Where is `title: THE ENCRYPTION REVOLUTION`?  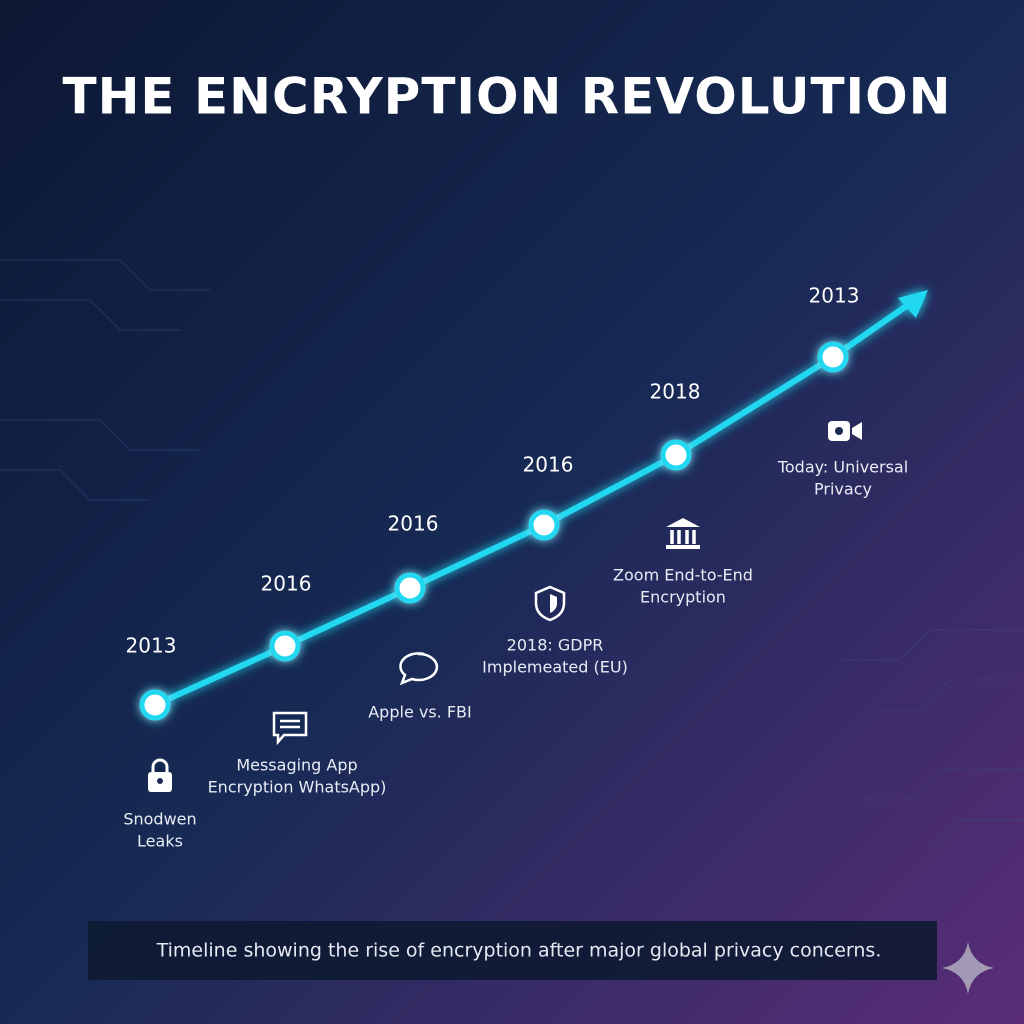
title: THE ENCRYPTION REVOLUTION is located at coordinates (506, 97).